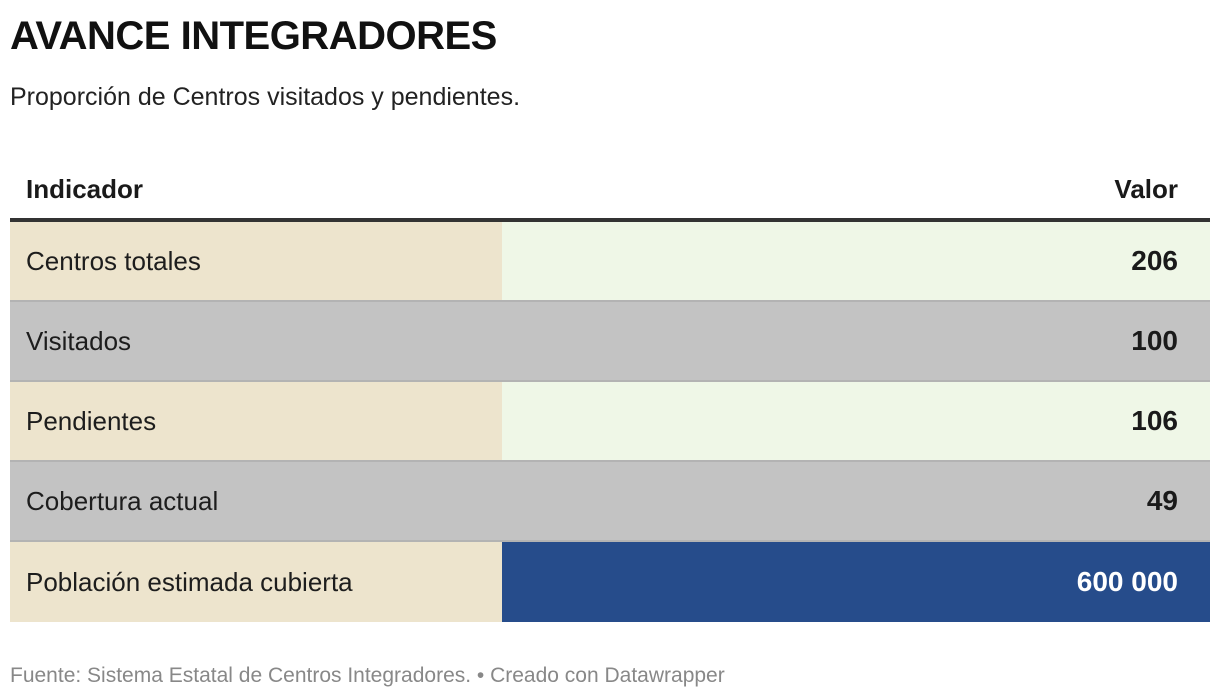  Describe the element at coordinates (85, 188) in the screenshot. I see `column-header-indicador: Indicador` at that location.